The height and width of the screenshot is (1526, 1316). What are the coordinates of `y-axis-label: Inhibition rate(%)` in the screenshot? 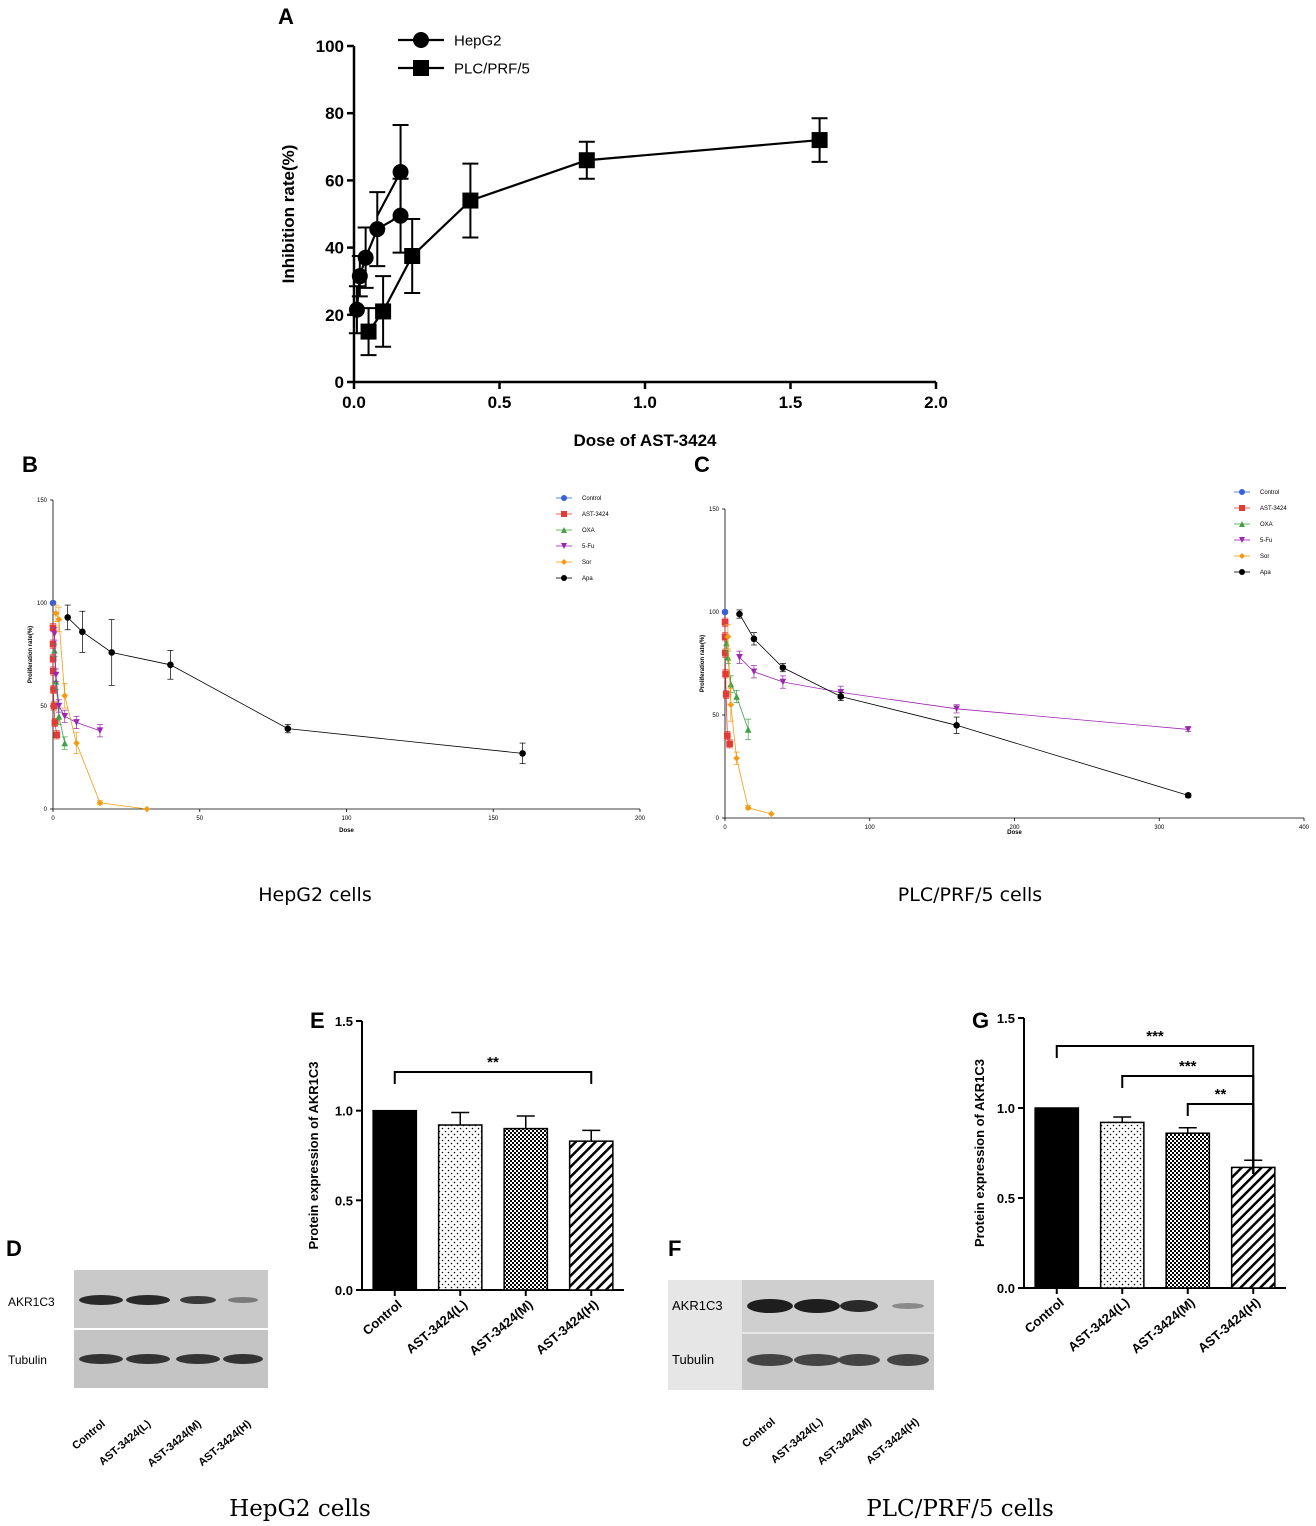 It's located at (288, 214).